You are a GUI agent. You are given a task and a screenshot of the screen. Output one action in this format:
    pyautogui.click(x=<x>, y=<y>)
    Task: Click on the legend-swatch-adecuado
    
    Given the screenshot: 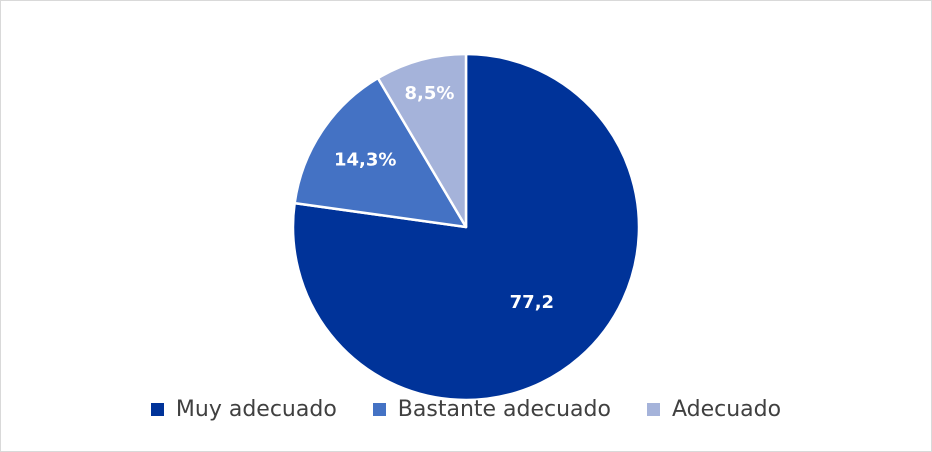 What is the action you would take?
    pyautogui.click(x=653, y=409)
    